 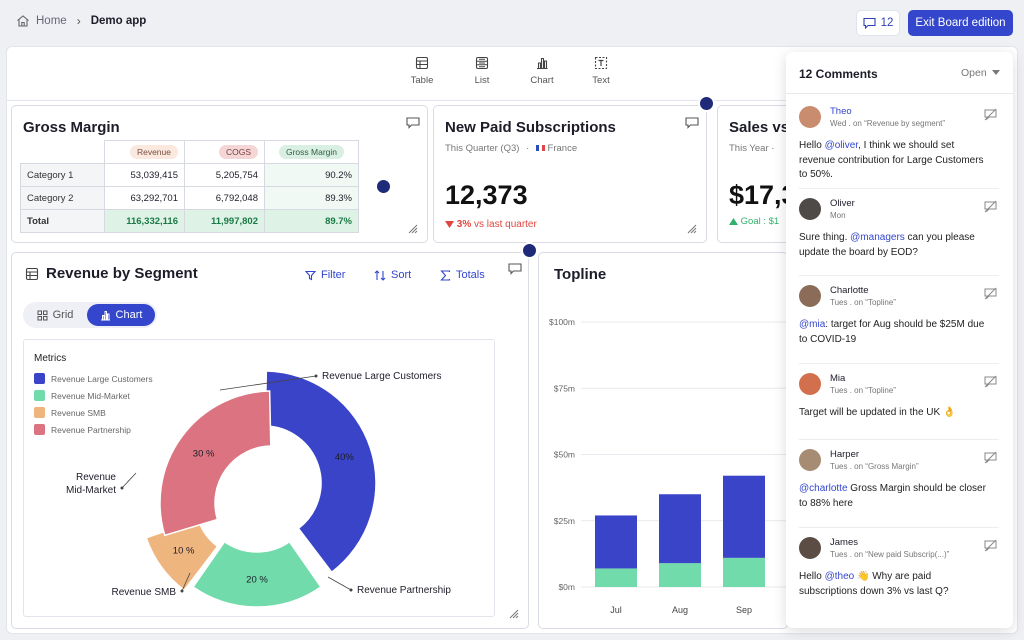 What do you see at coordinates (224, 198) in the screenshot?
I see `cell-cogs: 6,792,048` at bounding box center [224, 198].